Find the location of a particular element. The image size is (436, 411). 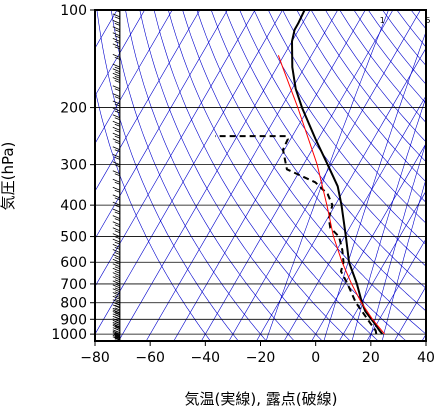

y-tick-label: 300 is located at coordinates (73, 166).